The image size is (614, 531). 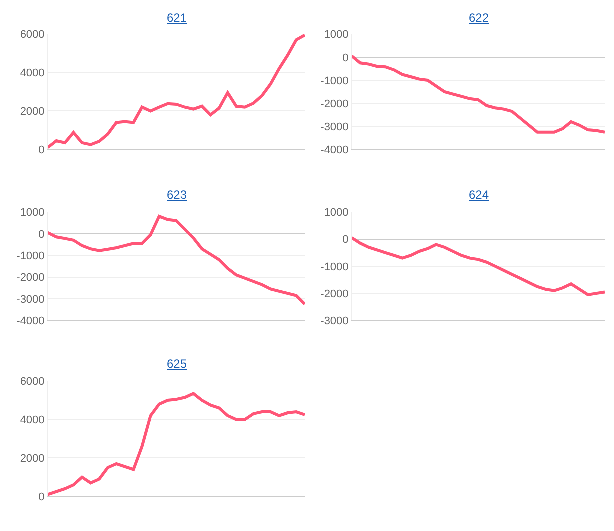 I want to click on chart-title: 621, so click(x=177, y=18).